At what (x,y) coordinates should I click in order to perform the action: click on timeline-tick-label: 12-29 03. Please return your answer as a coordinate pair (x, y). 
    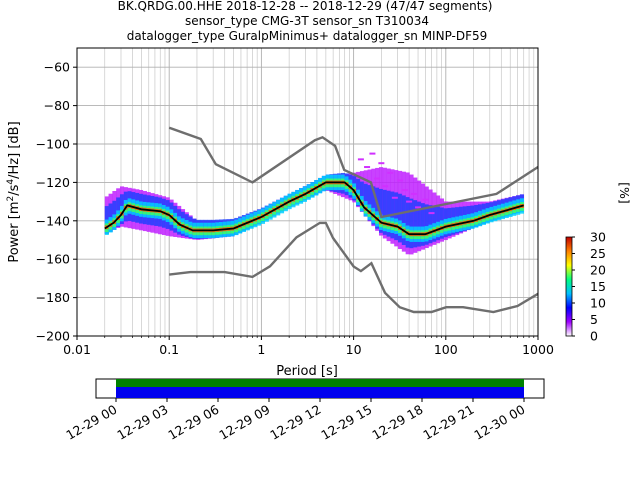
    Looking at the image, I should click on (142, 422).